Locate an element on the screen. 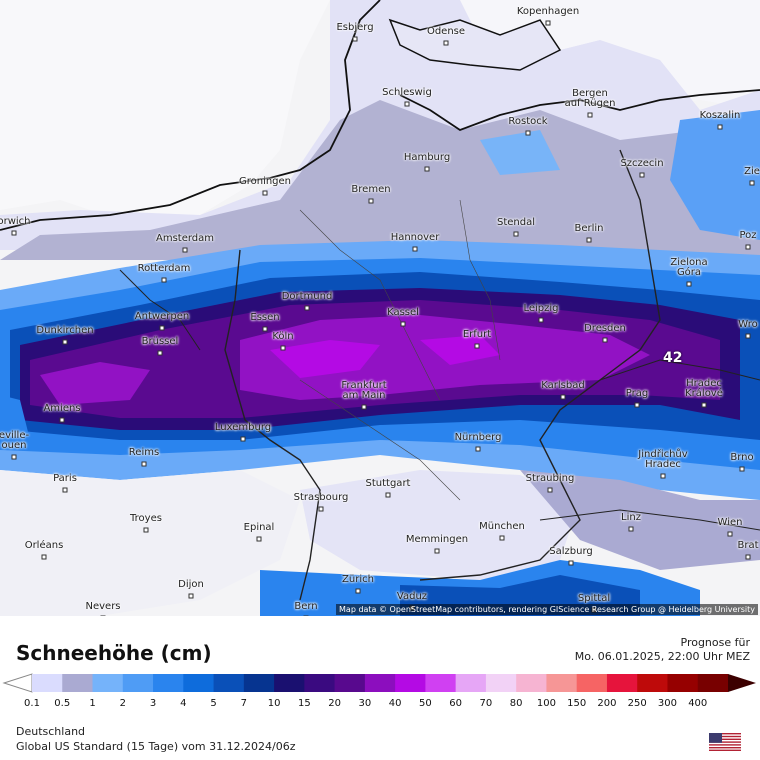  city-label: Linz is located at coordinates (631, 517).